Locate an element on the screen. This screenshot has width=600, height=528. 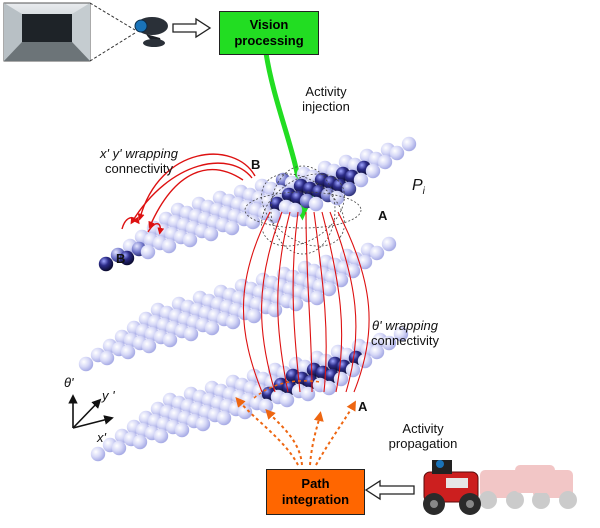
activity-spread-ellipses is located at coordinates (303, 210).